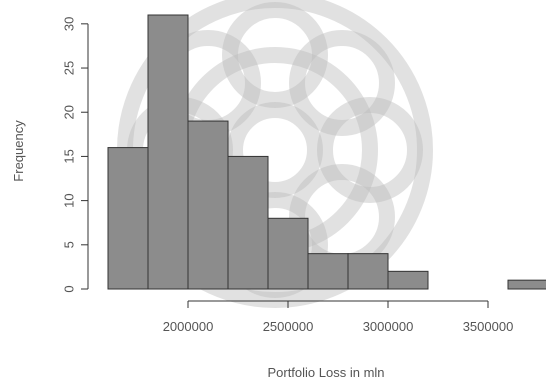 The image size is (546, 380). What do you see at coordinates (338, 317) in the screenshot?
I see `x-axis: 2000000 2500000 3000000 3500000` at bounding box center [338, 317].